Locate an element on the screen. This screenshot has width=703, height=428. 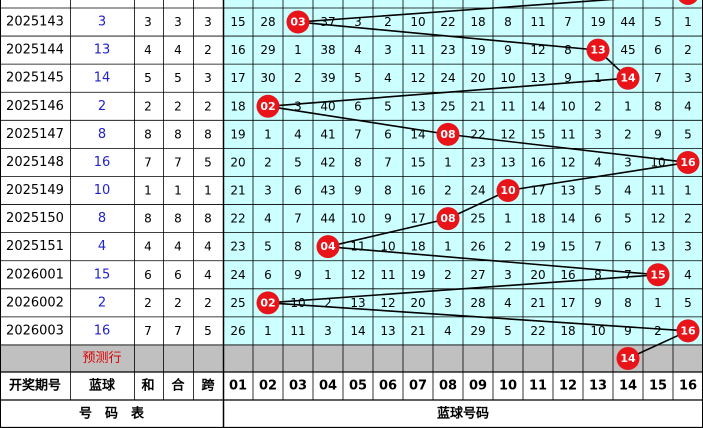
column-header: 和 is located at coordinates (147, 386).